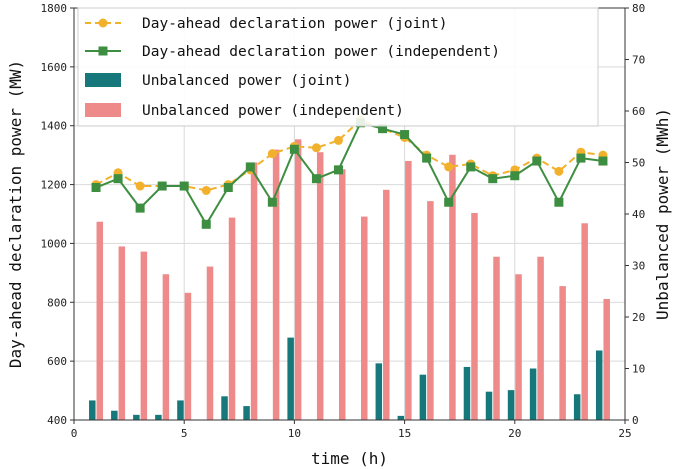  What do you see at coordinates (638, 111) in the screenshot?
I see `y-right-tick-label: 60` at bounding box center [638, 111].